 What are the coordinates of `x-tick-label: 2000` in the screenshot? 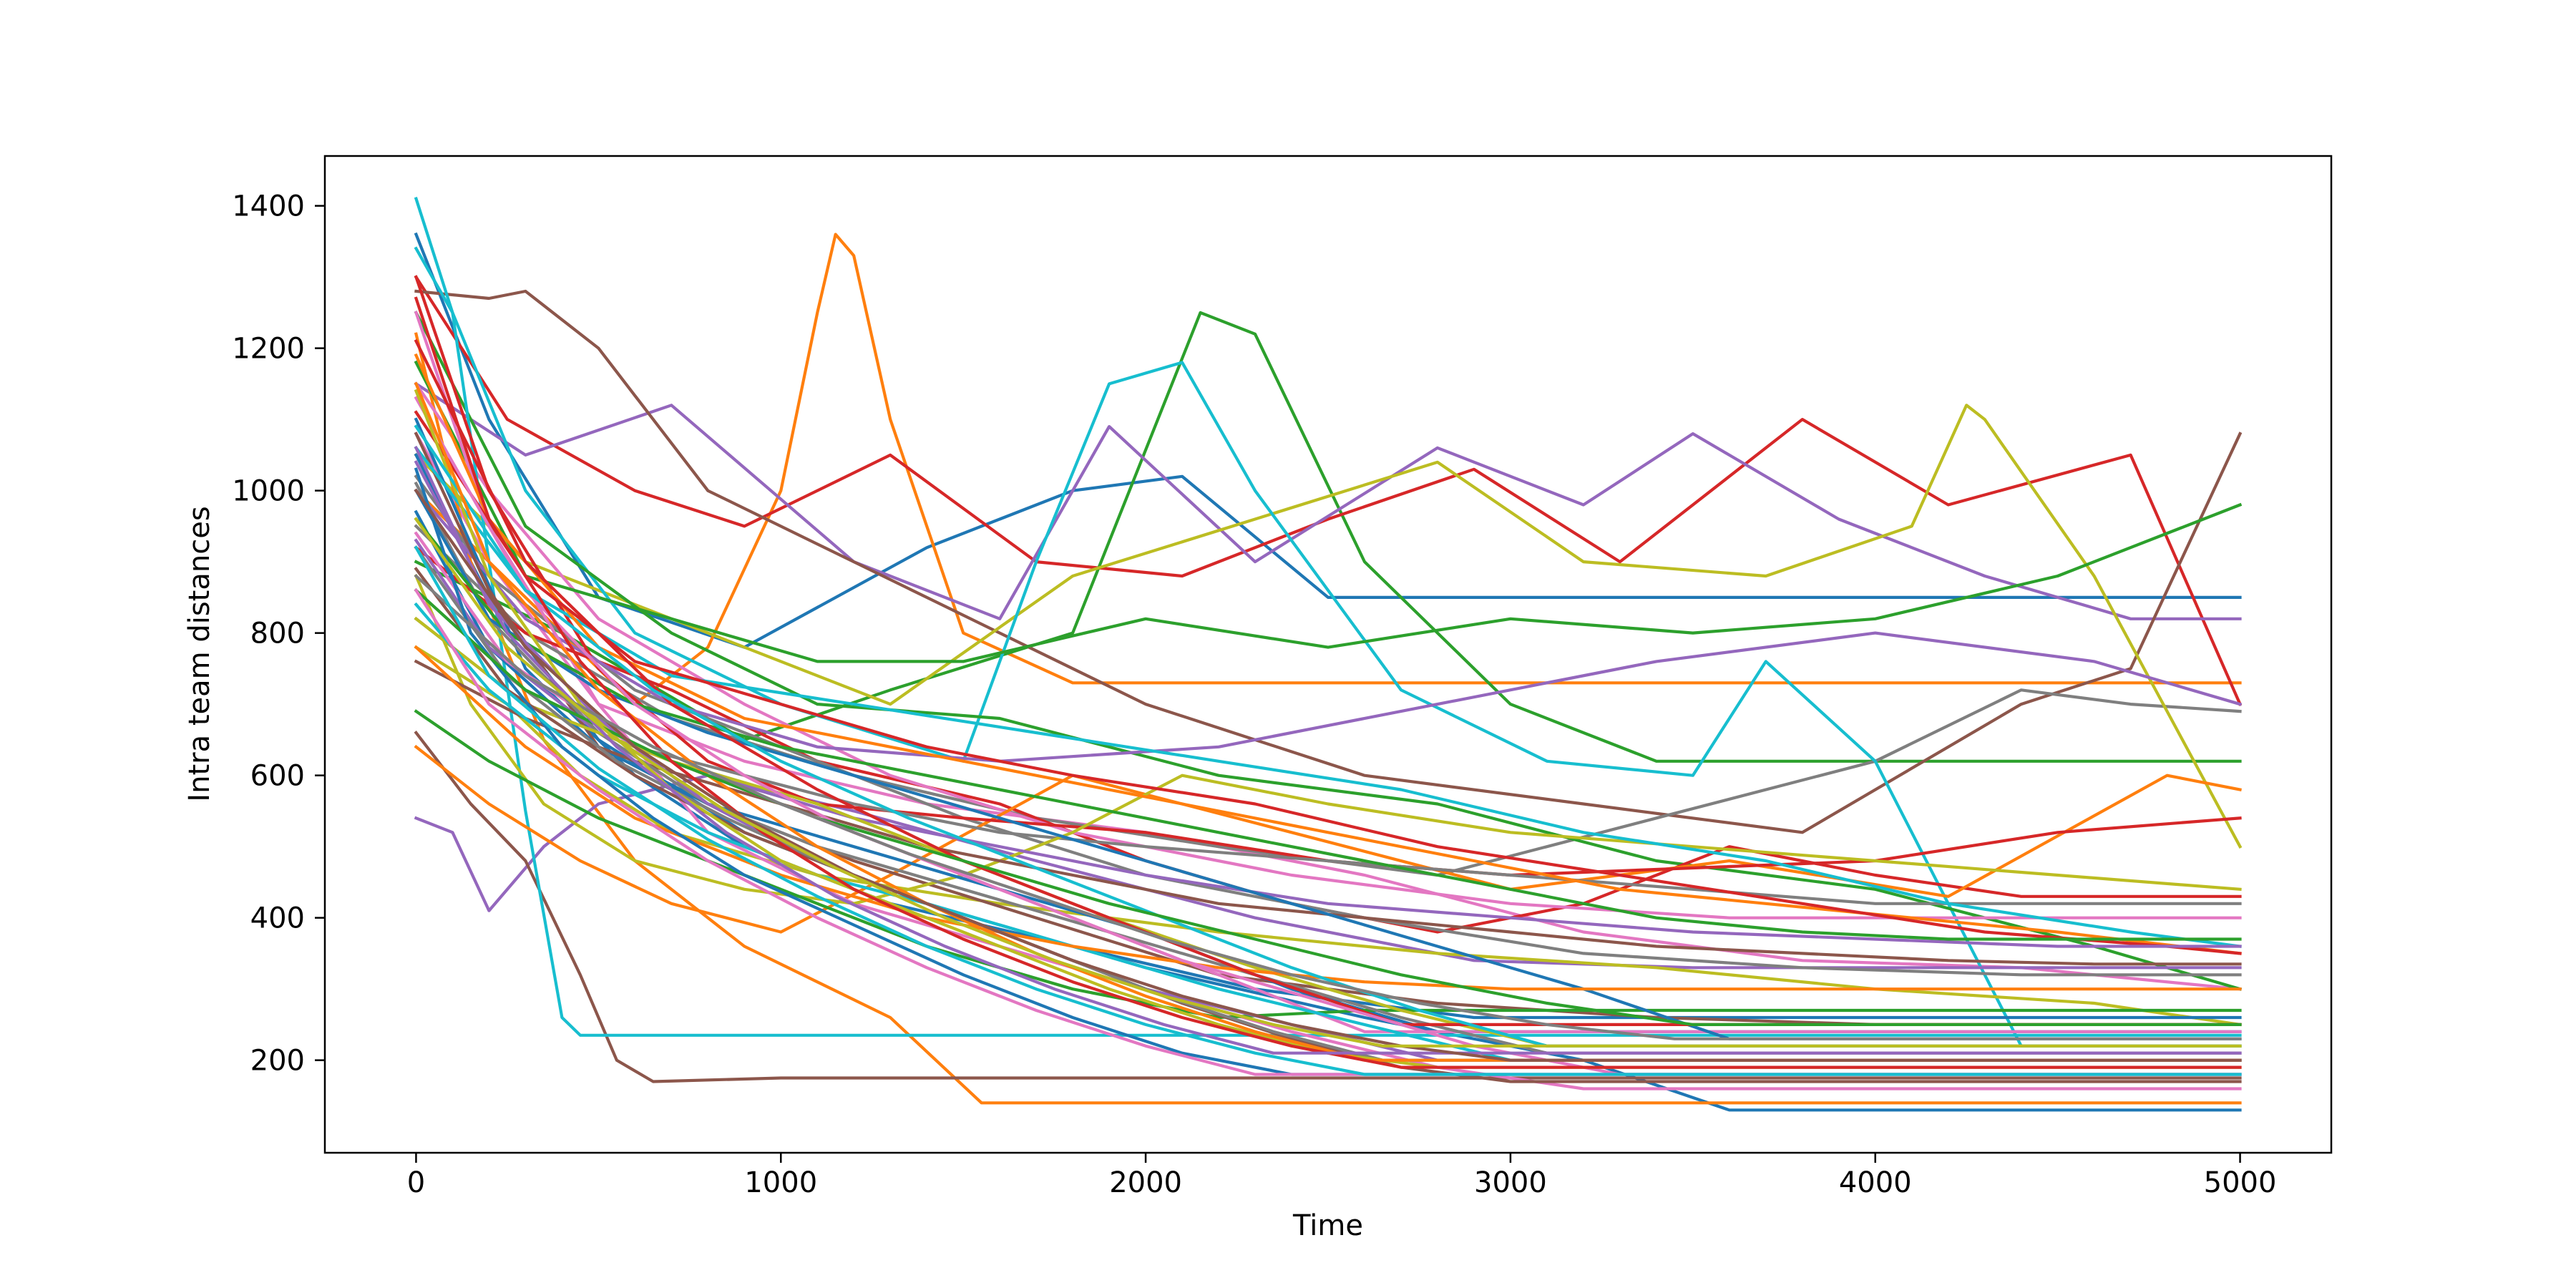 It's located at (1145, 1182).